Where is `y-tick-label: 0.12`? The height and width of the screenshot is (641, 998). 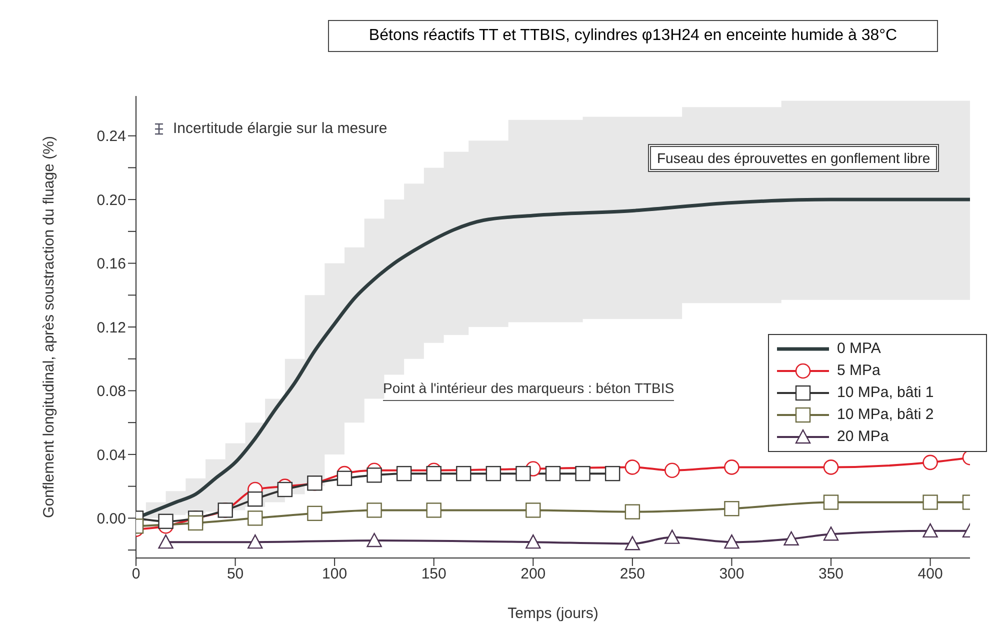 y-tick-label: 0.12 is located at coordinates (111, 327).